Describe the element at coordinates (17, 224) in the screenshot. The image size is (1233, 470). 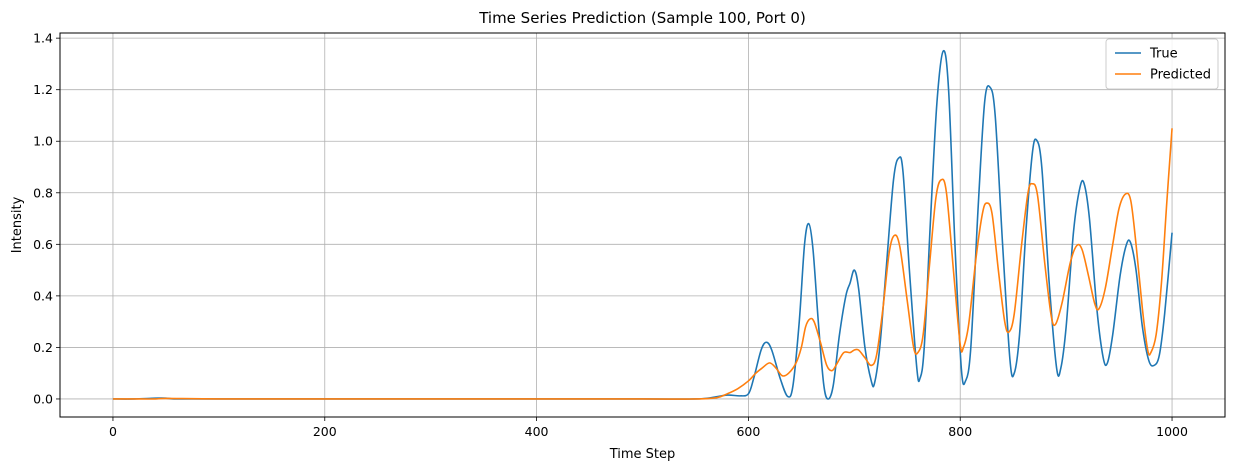
I see `y-axis-label: Intensity` at that location.